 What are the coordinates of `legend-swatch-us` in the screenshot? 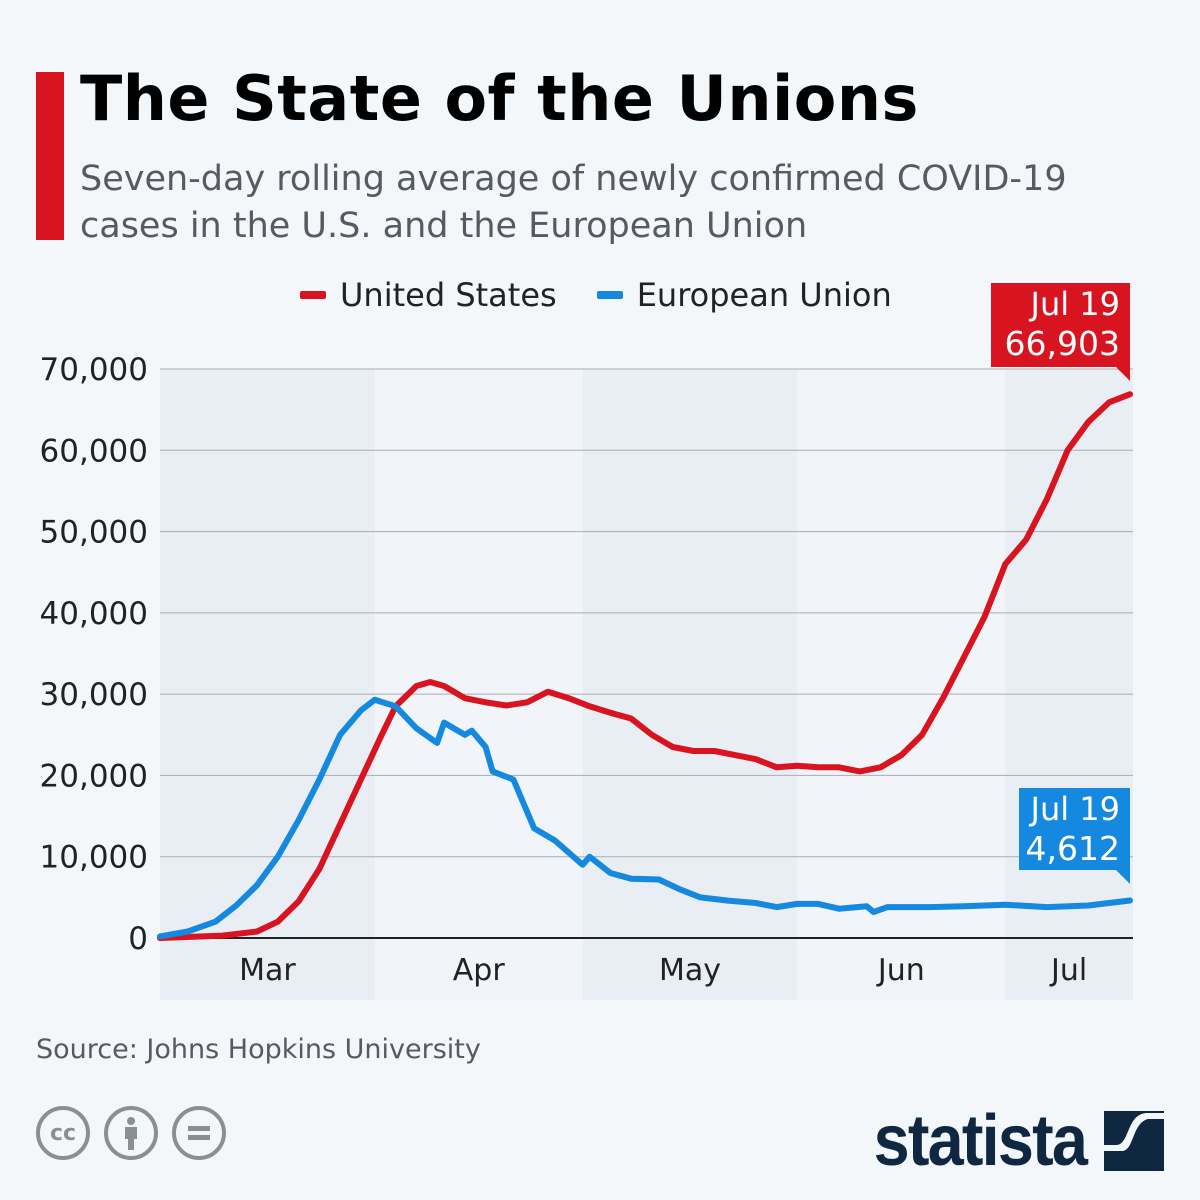 It's located at (313, 295).